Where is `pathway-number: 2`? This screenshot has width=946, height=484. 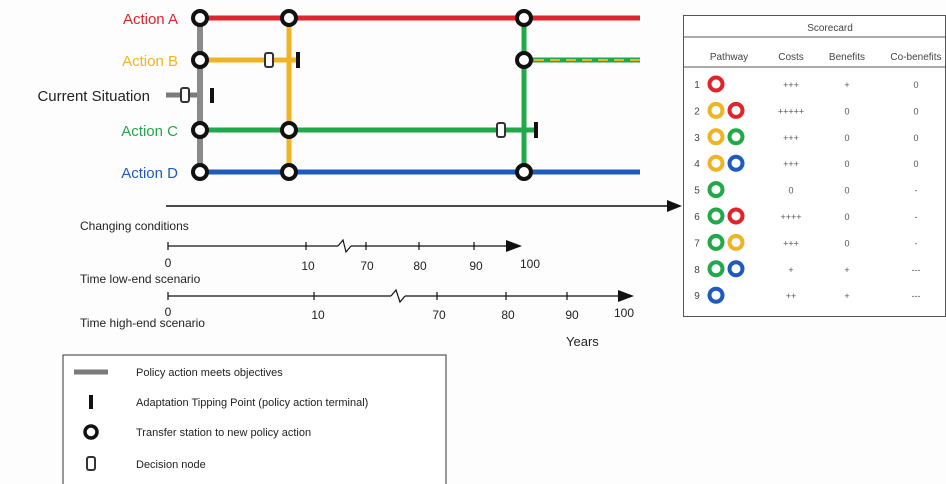 pathway-number: 2 is located at coordinates (697, 111).